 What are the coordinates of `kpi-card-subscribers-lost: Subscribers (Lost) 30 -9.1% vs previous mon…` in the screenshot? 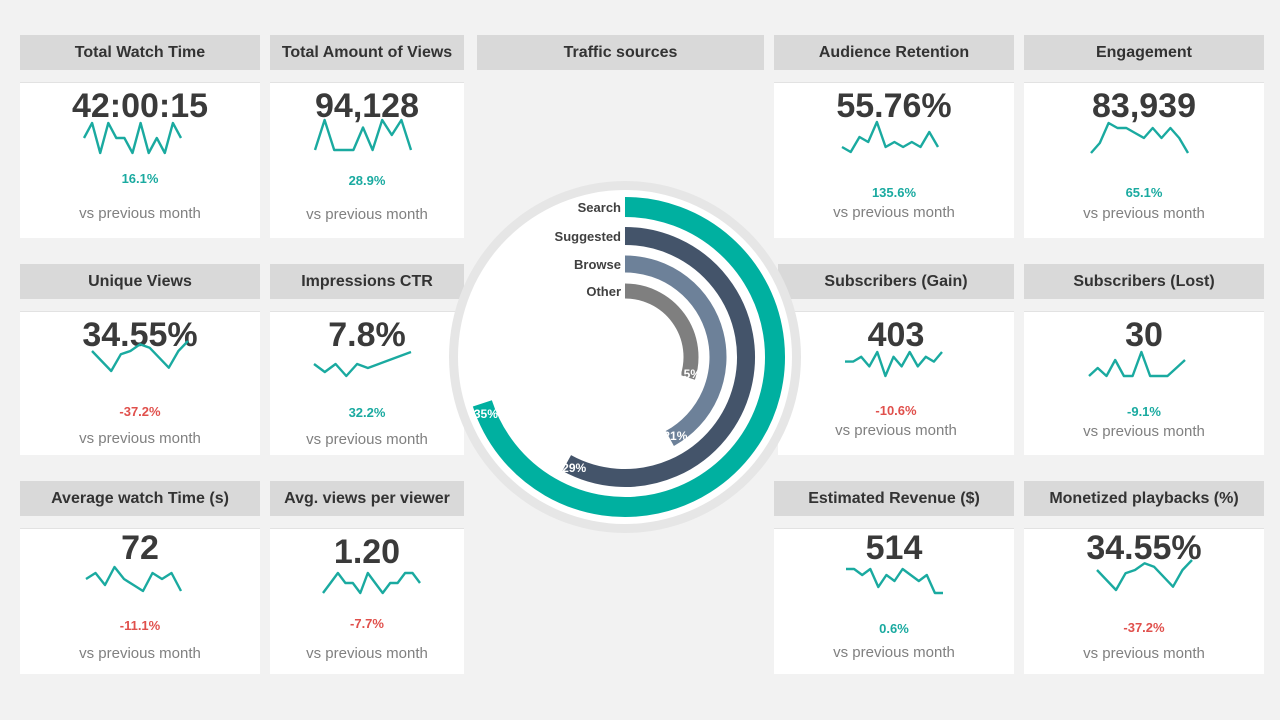 It's located at (1144, 359).